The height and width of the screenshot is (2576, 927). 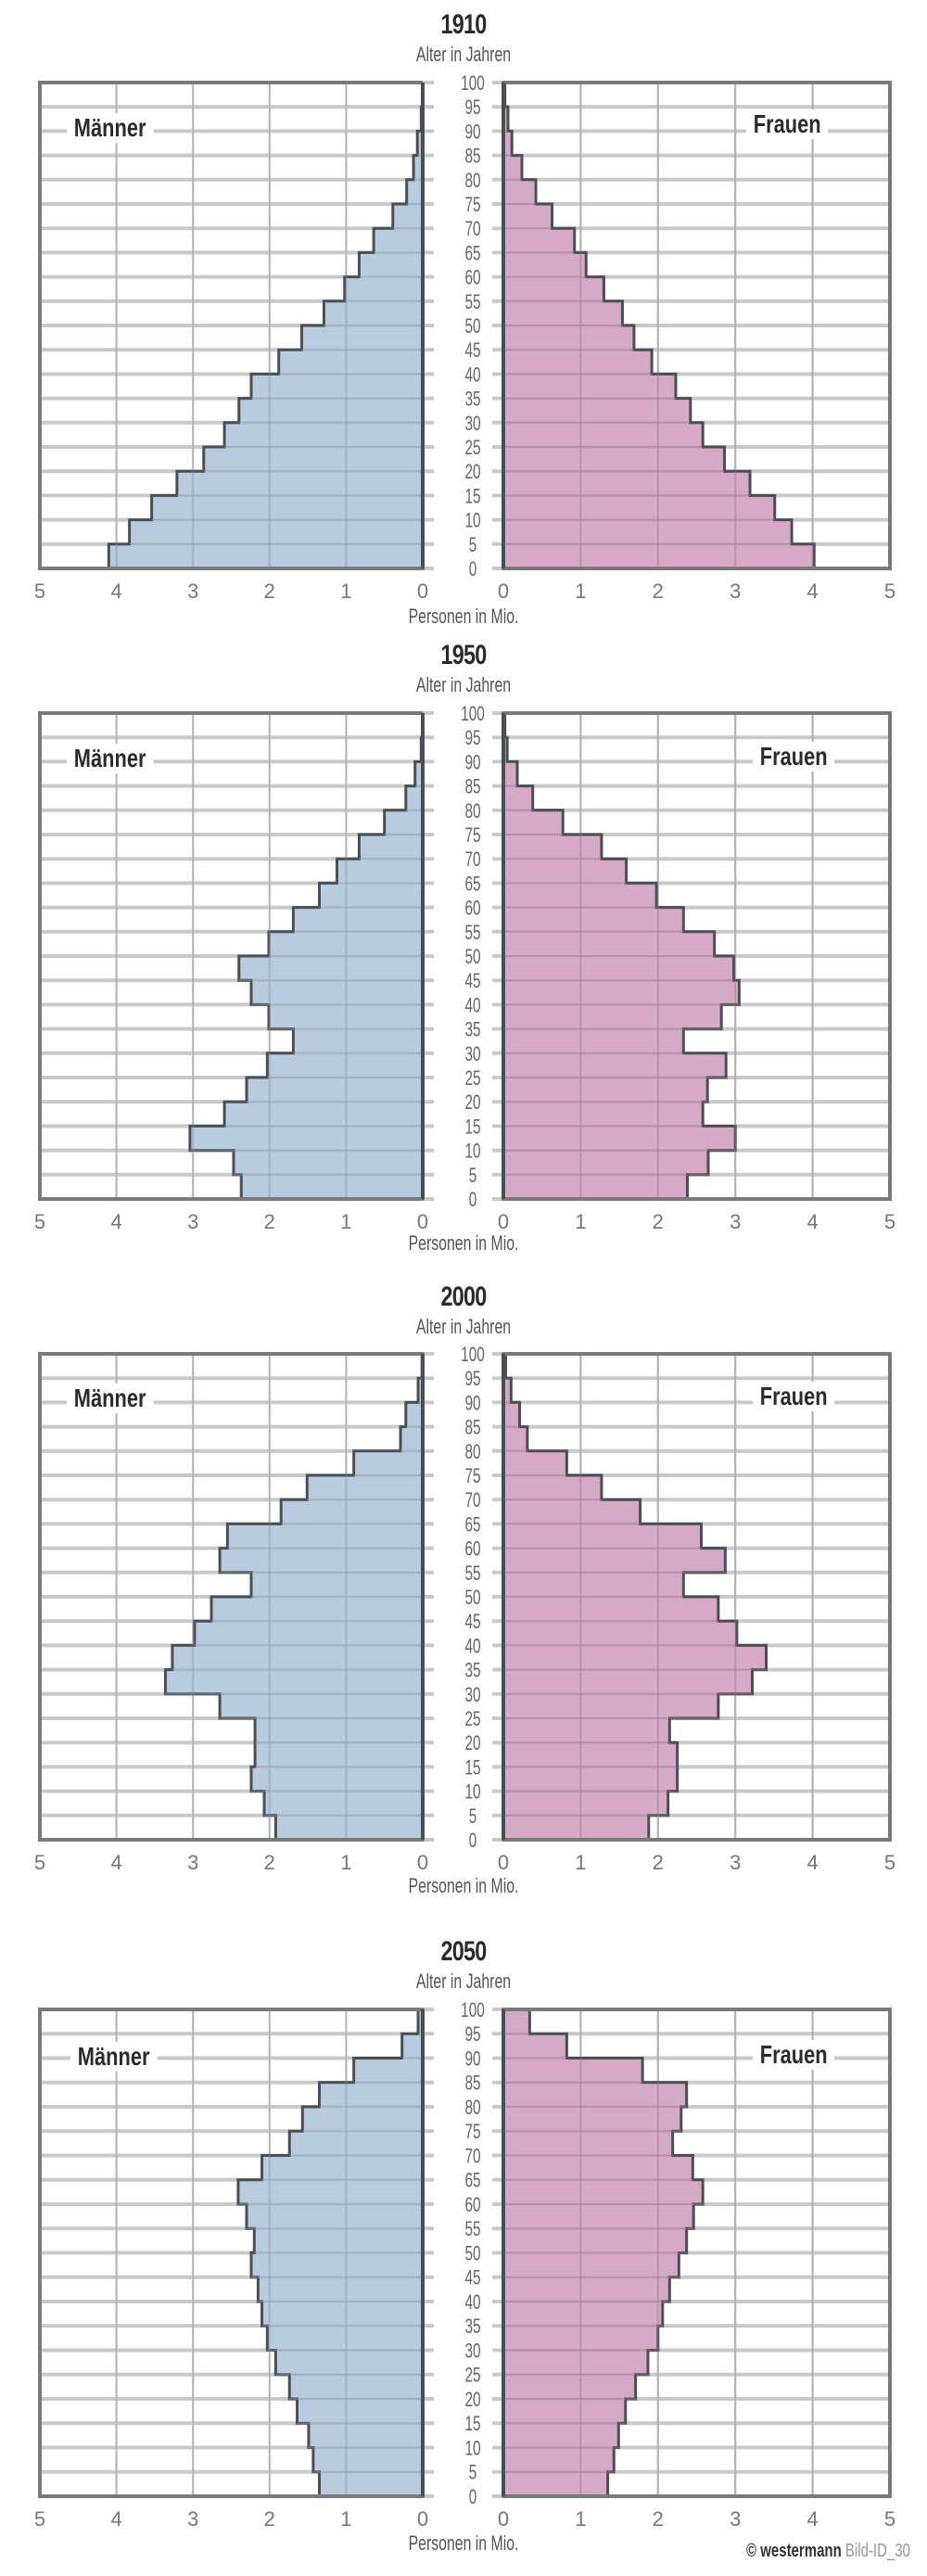 I want to click on age-tick-label: 20, so click(x=472, y=1744).